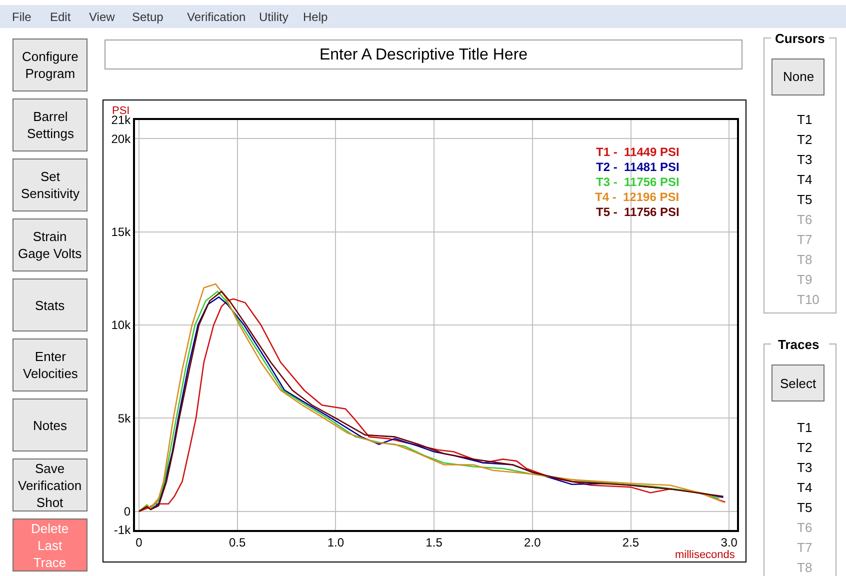 The height and width of the screenshot is (576, 846). Describe the element at coordinates (315, 17) in the screenshot. I see `text: Help` at that location.